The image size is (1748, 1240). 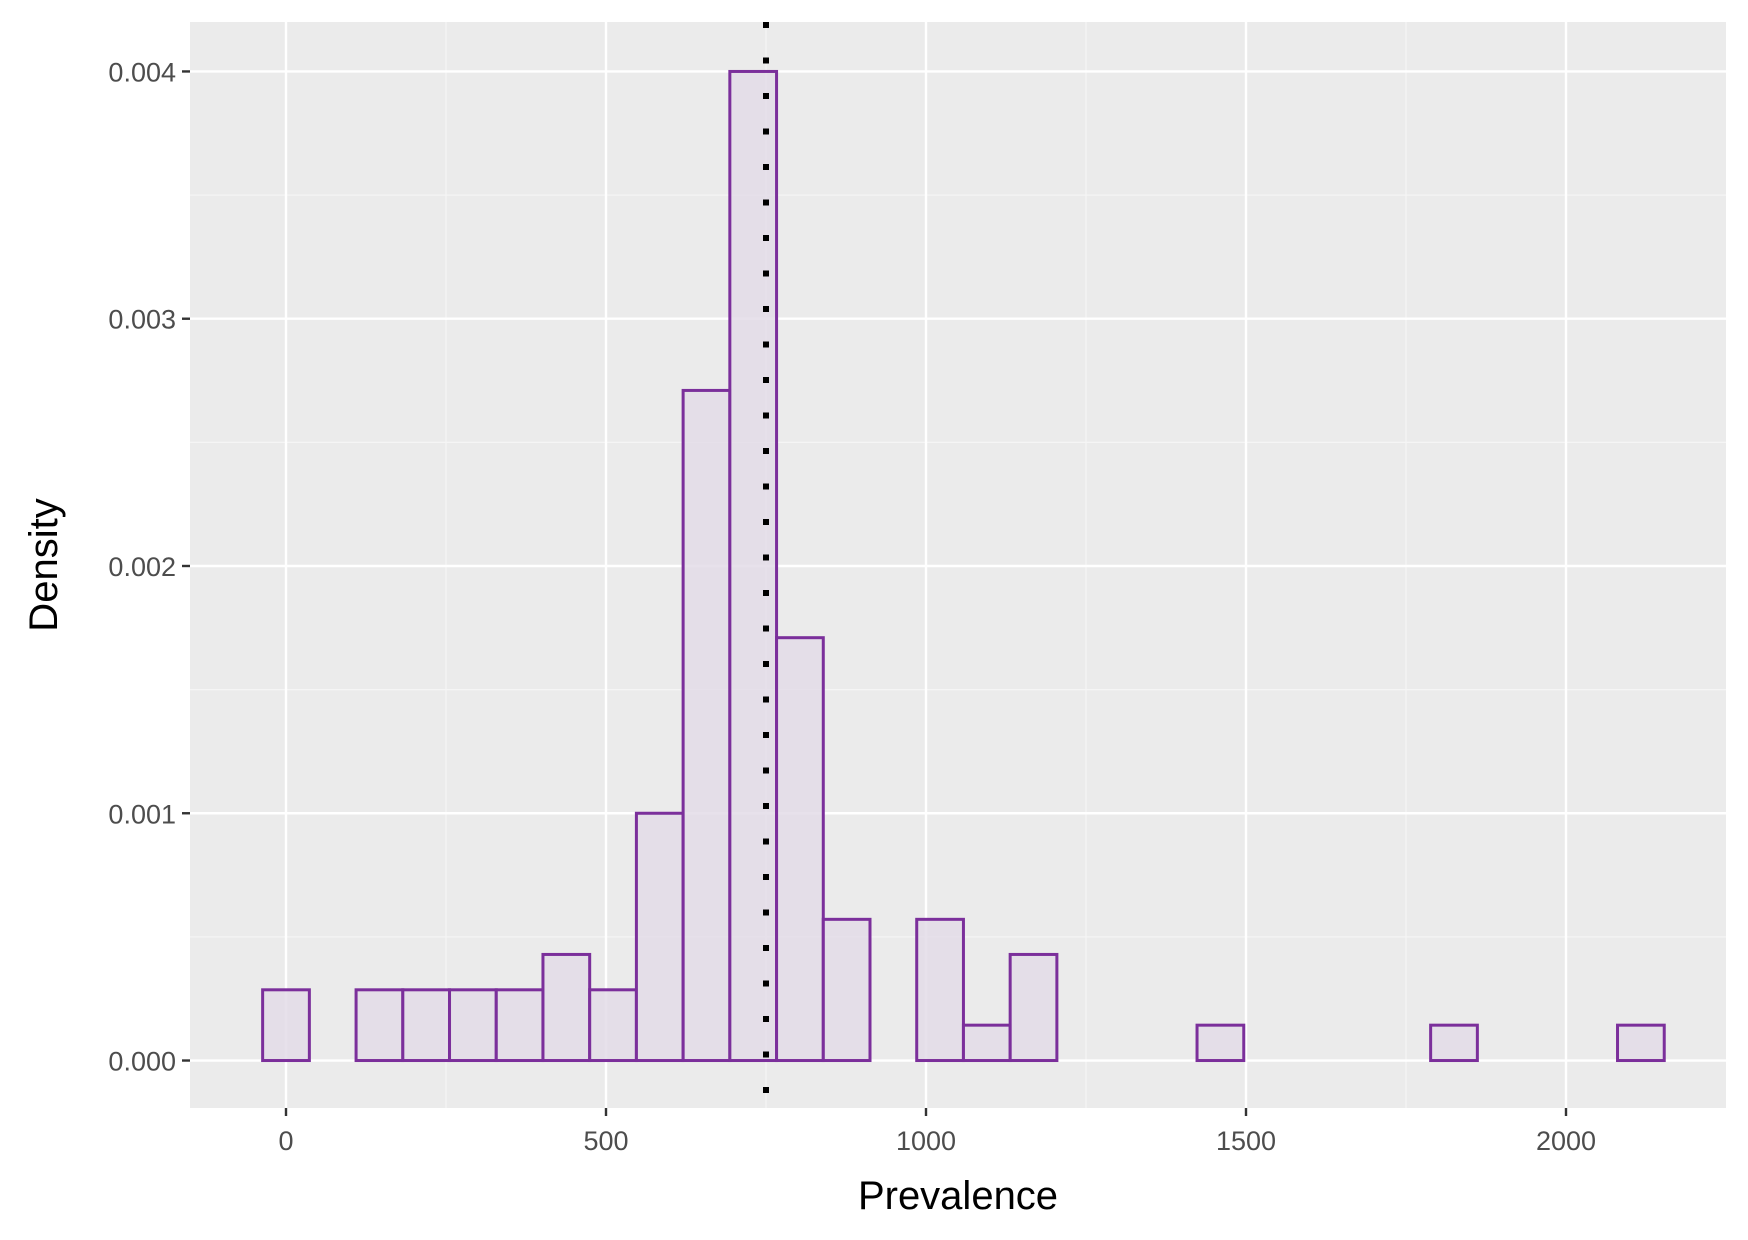 I want to click on x-tick-label: 1500, so click(x=1246, y=1141).